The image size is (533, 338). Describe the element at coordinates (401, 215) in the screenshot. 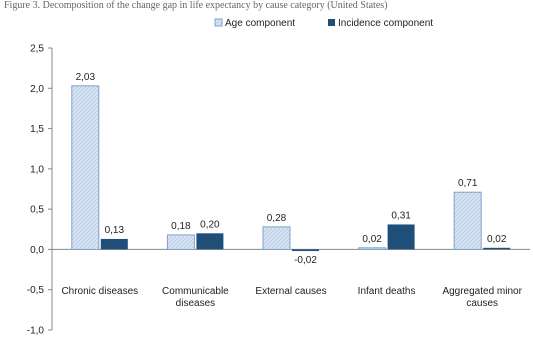

I see `data-label: 0,31` at that location.